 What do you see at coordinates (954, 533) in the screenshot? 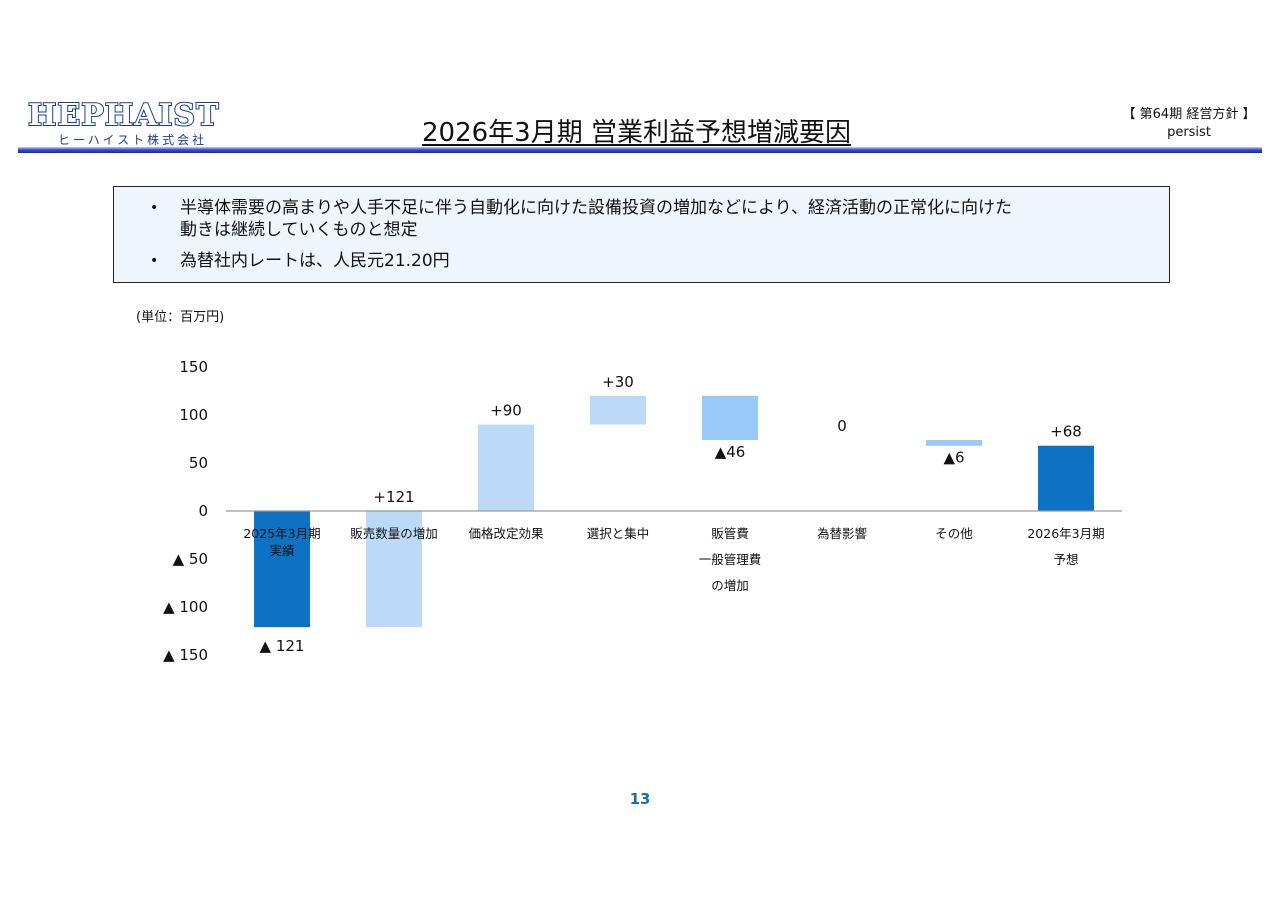
I see `x-category-label: その他` at bounding box center [954, 533].